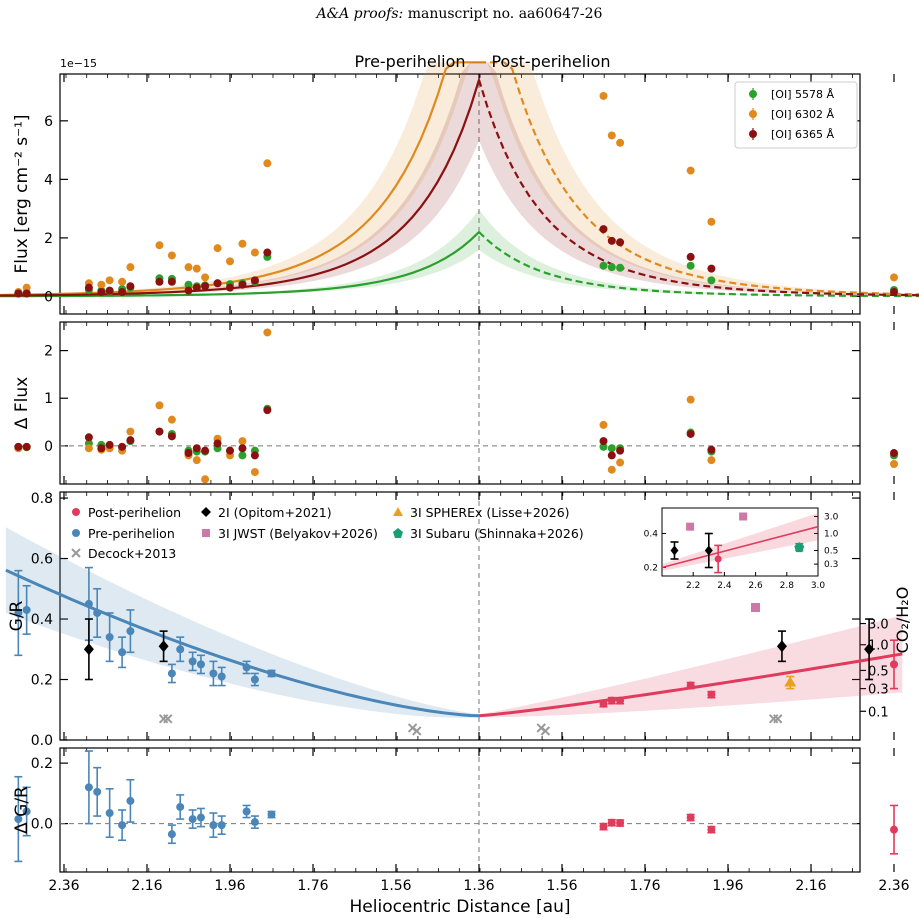 This screenshot has height=919, width=919. I want to click on right-y-tick-label: 0.5, so click(878, 671).